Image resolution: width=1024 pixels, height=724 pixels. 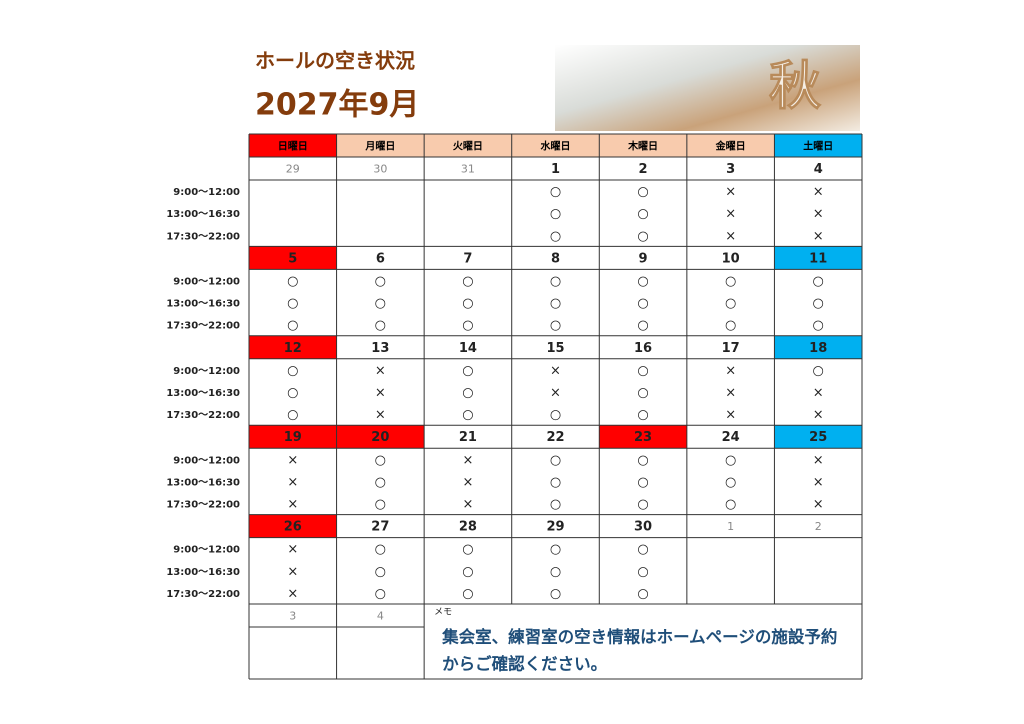 I want to click on date: 27, so click(x=380, y=527).